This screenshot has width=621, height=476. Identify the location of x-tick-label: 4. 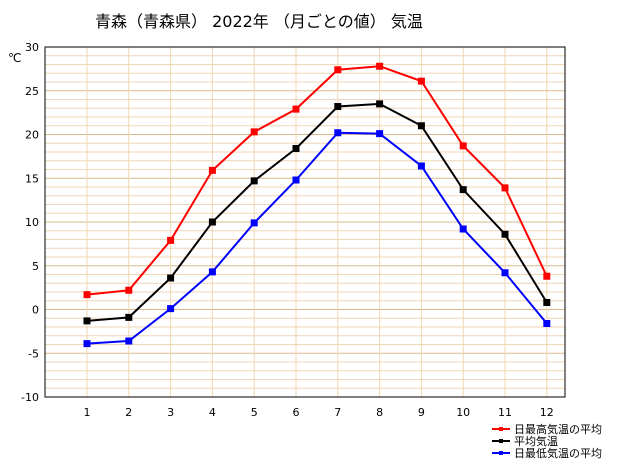
(212, 412).